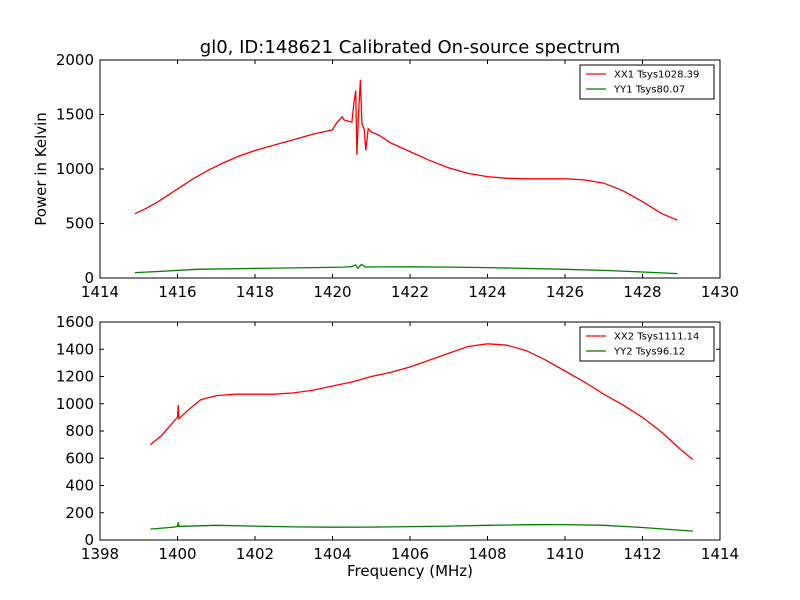 The height and width of the screenshot is (600, 800). I want to click on x-tick-label: 1402, so click(255, 554).